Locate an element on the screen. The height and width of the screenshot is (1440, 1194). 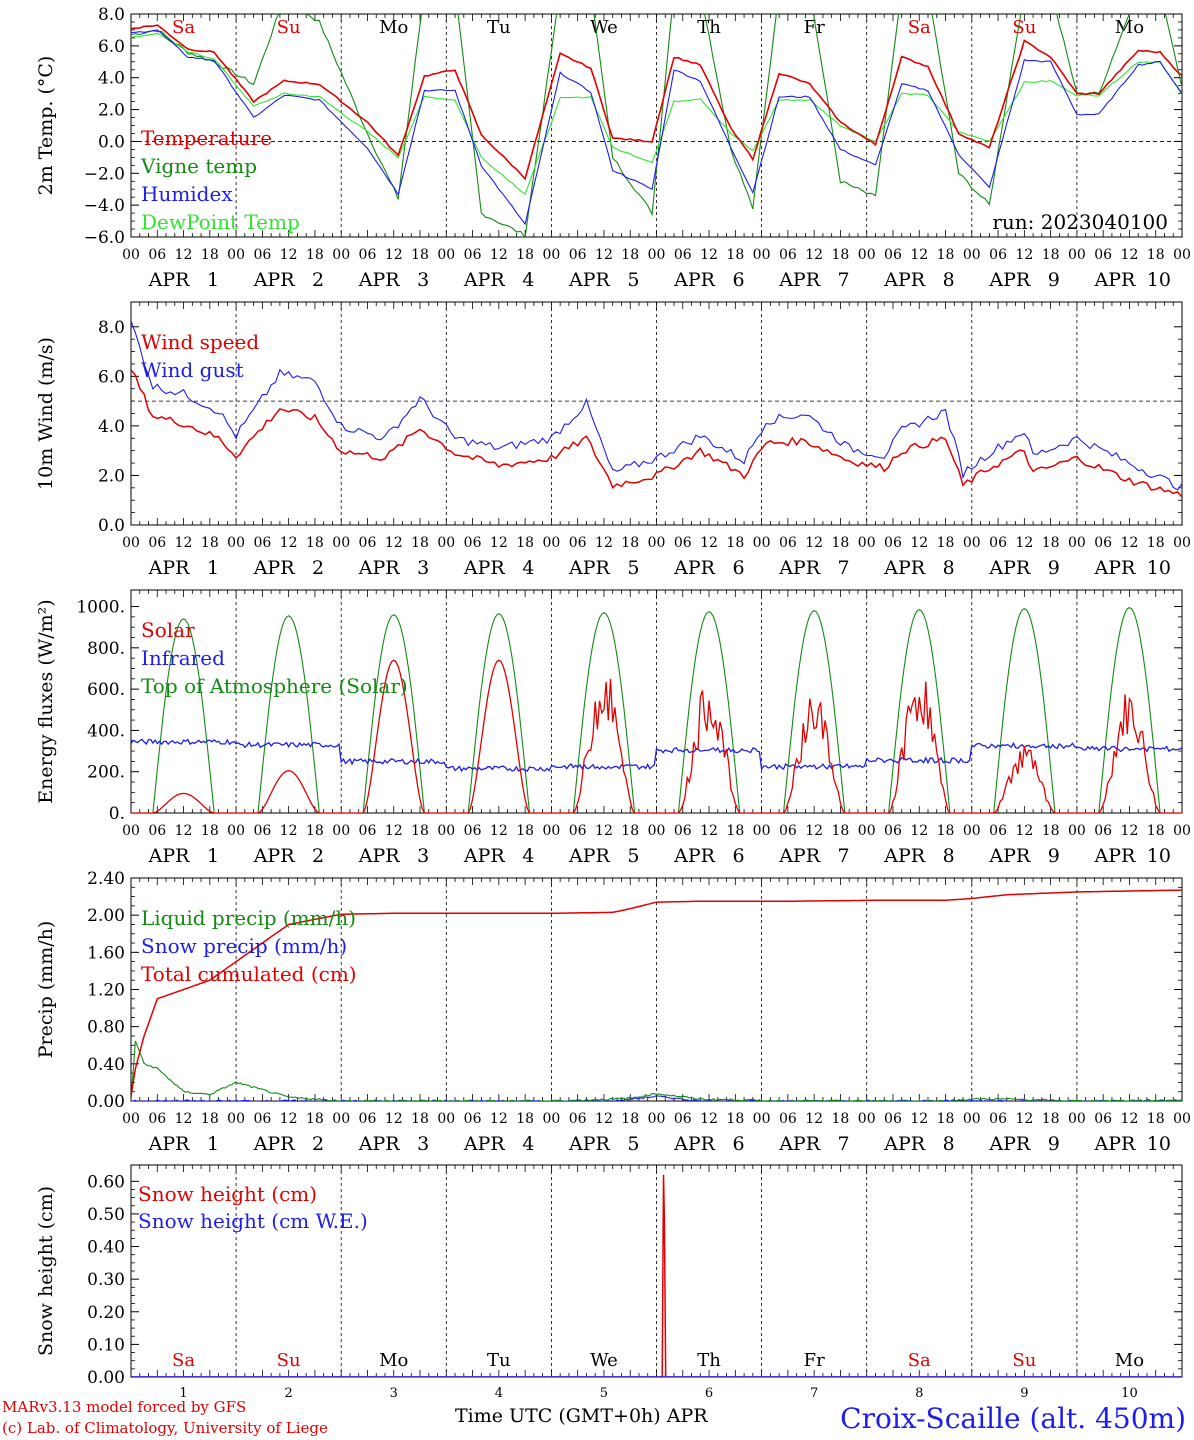
y-tick-label: 0.40 is located at coordinates (106, 1065).